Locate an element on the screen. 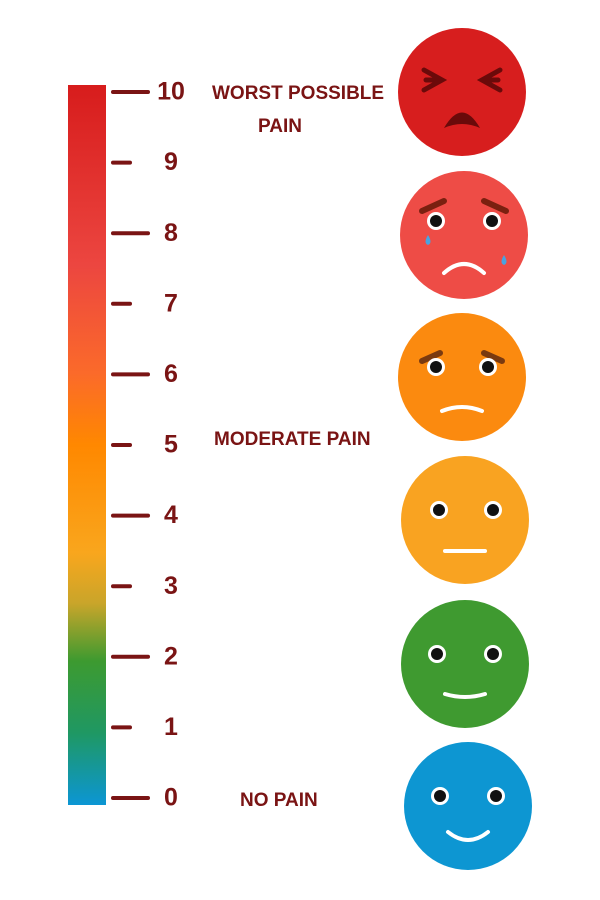 This screenshot has height=900, width=600. tick-label: 10 is located at coordinates (171, 92).